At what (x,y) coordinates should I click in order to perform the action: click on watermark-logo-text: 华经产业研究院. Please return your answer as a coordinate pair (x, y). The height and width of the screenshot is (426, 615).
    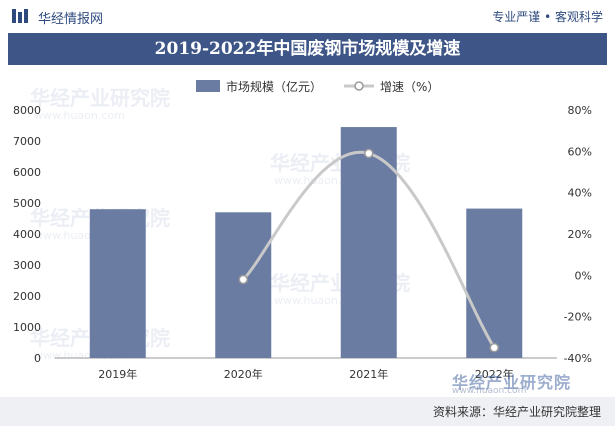
    Looking at the image, I should click on (512, 382).